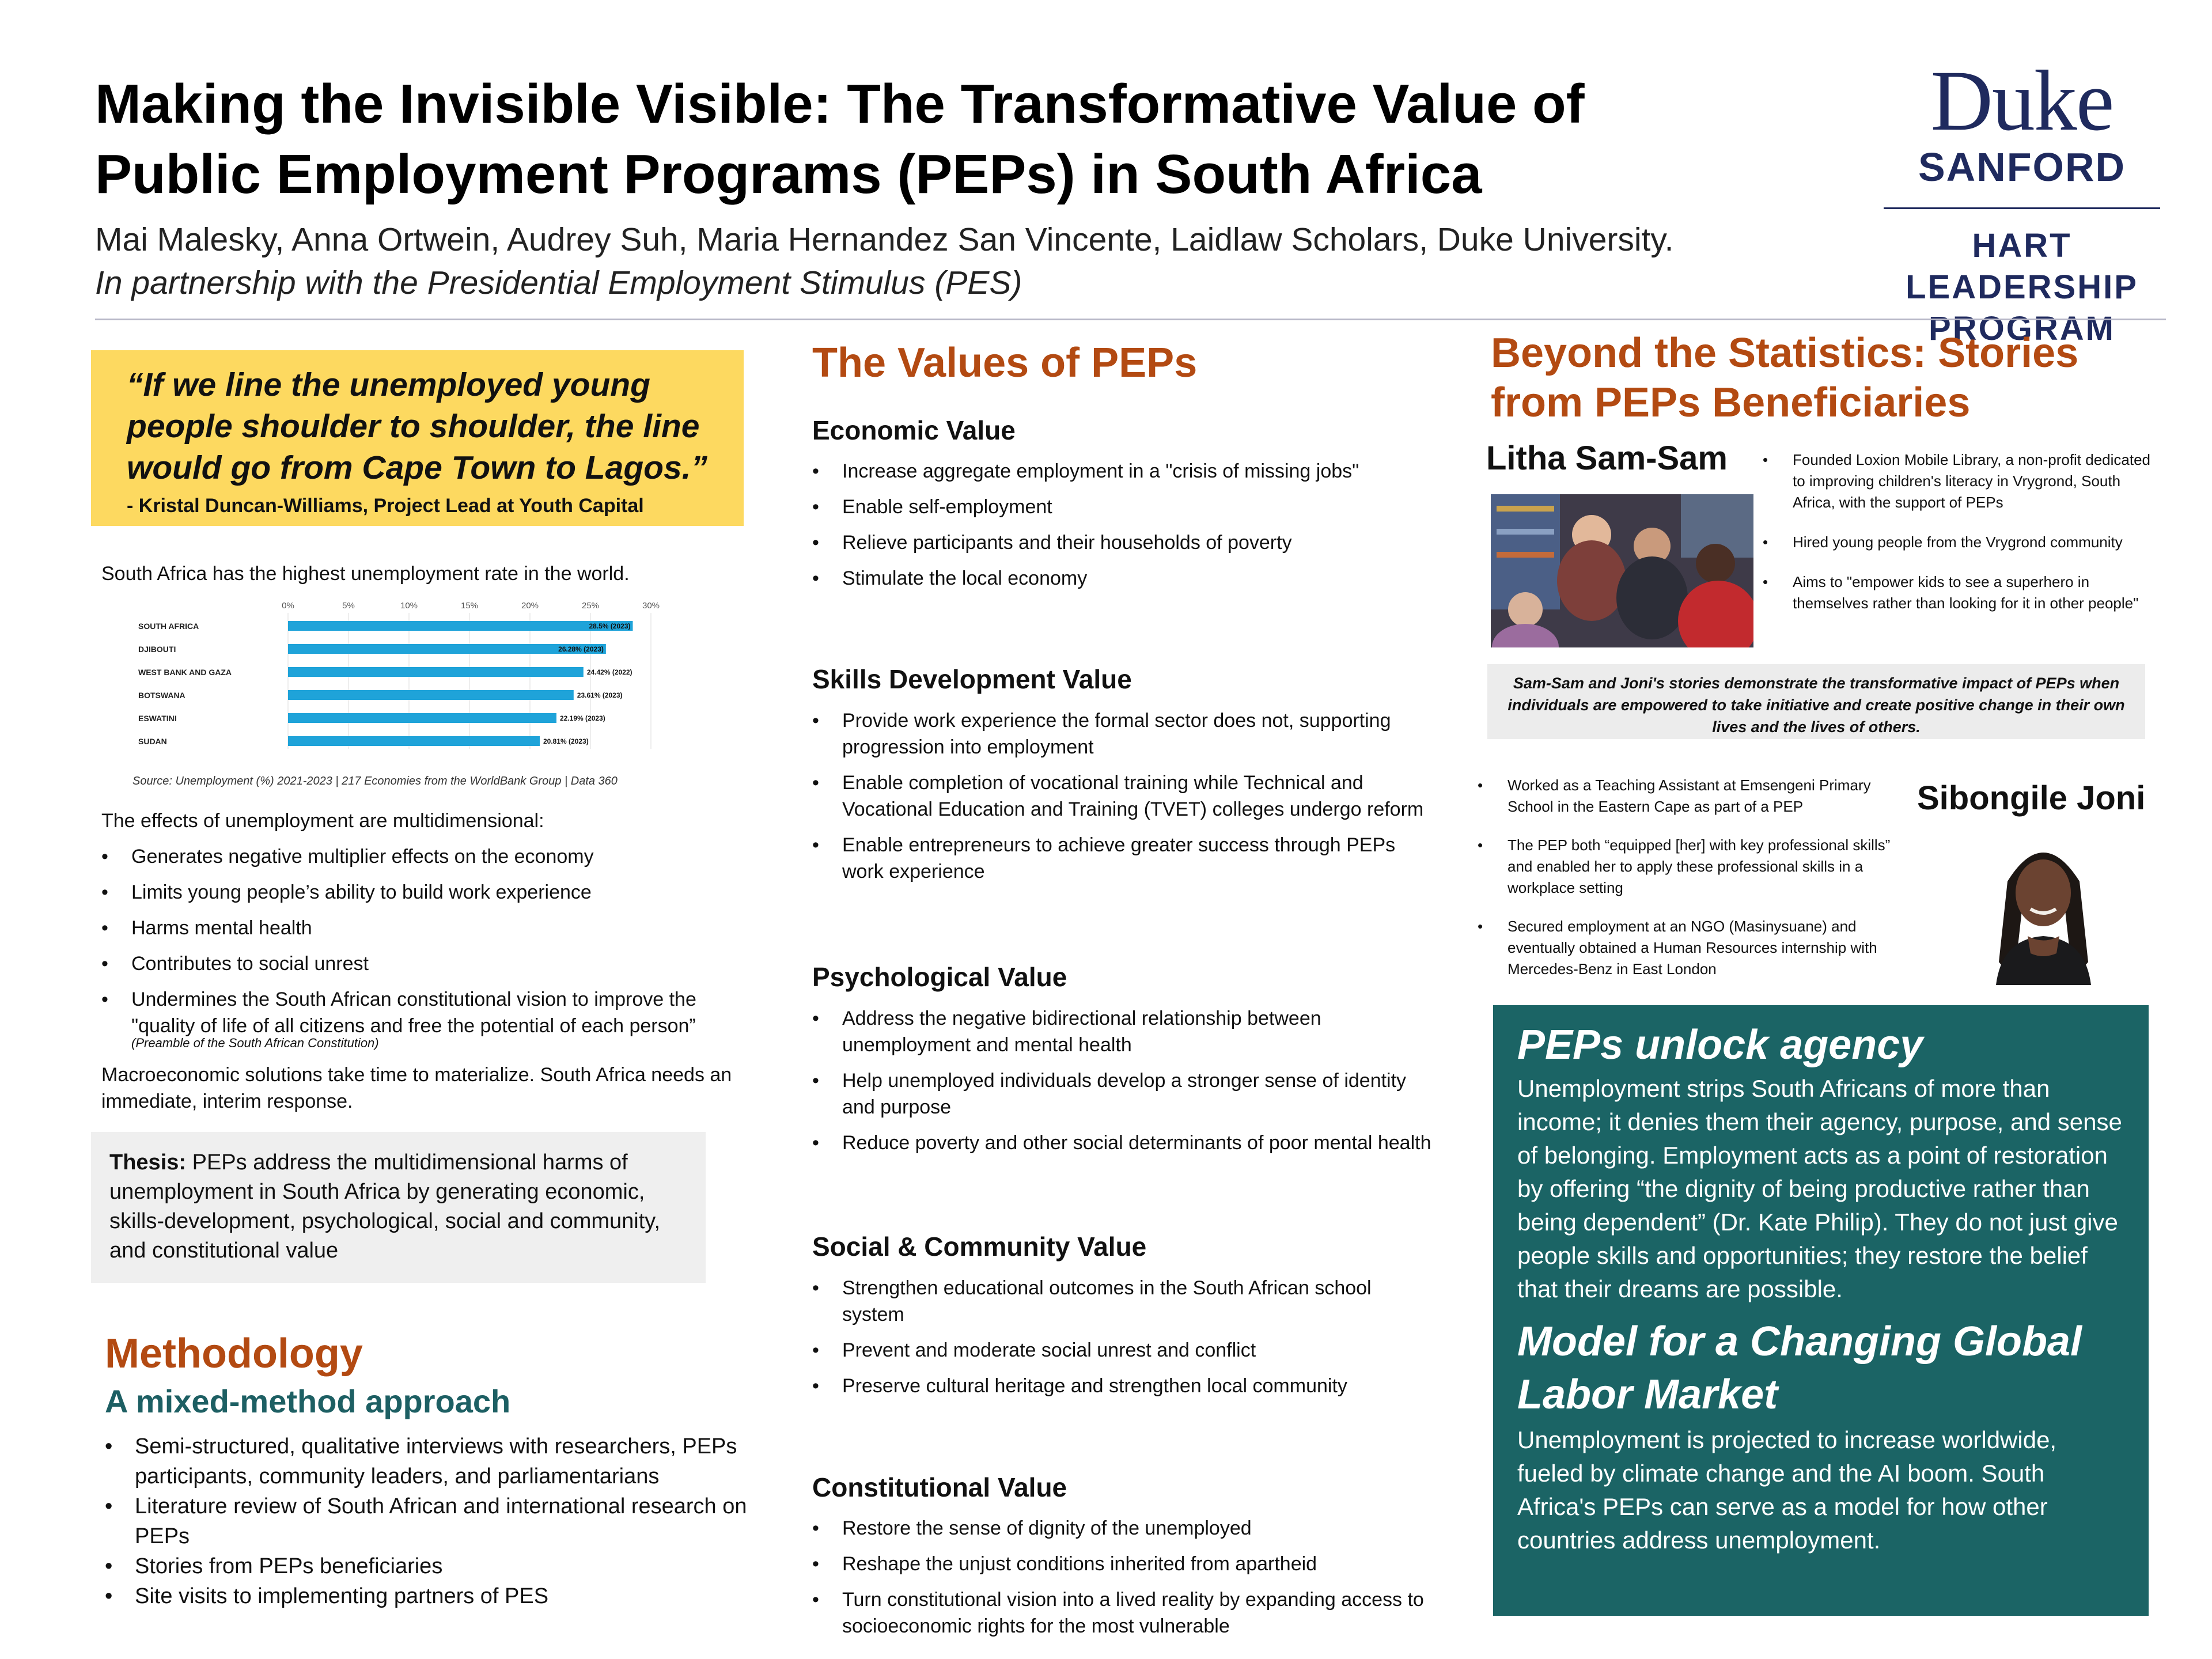  What do you see at coordinates (308, 1401) in the screenshot?
I see `methodology-subheading: A mixed-method approach` at bounding box center [308, 1401].